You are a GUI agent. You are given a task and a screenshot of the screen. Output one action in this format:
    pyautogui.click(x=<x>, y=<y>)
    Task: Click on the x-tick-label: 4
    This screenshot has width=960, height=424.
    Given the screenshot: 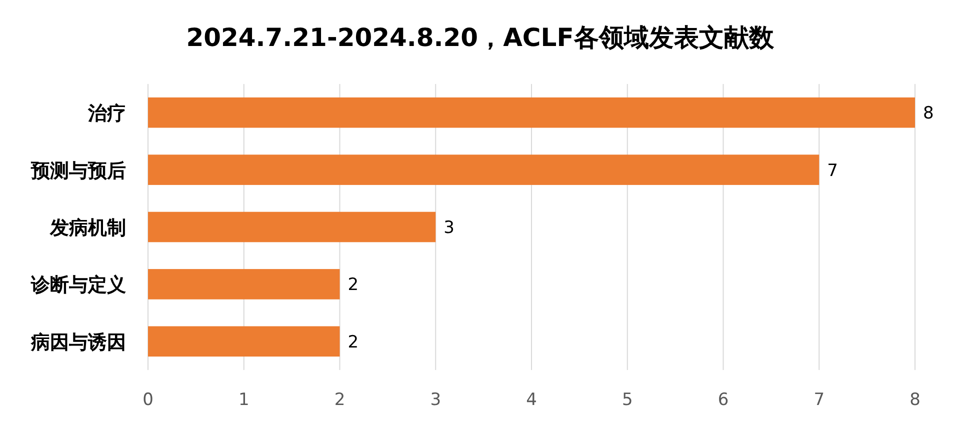 What is the action you would take?
    pyautogui.click(x=531, y=400)
    